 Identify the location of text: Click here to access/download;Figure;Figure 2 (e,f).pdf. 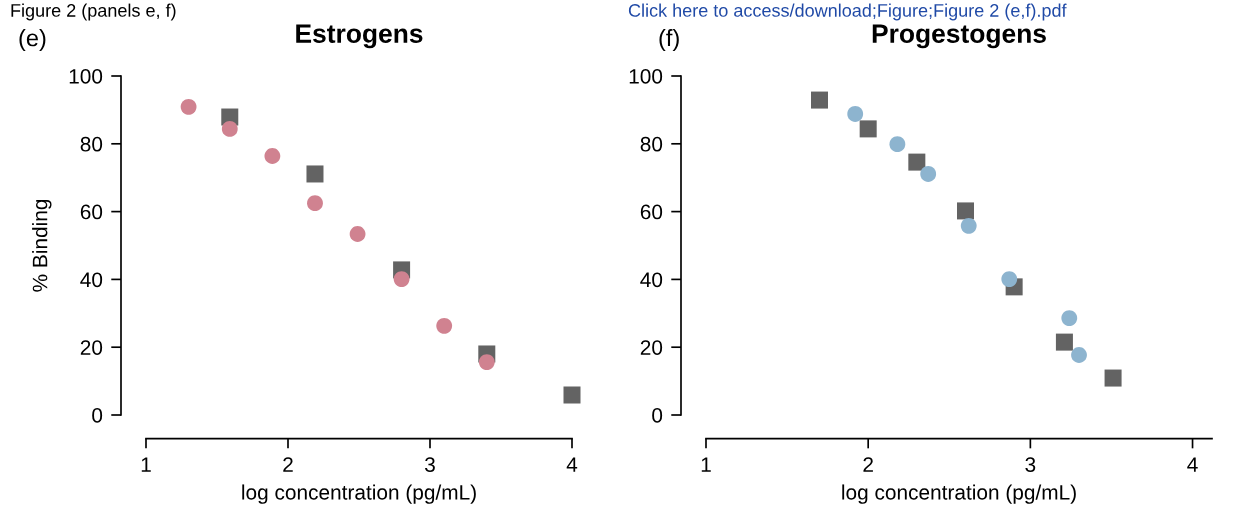
(847, 12).